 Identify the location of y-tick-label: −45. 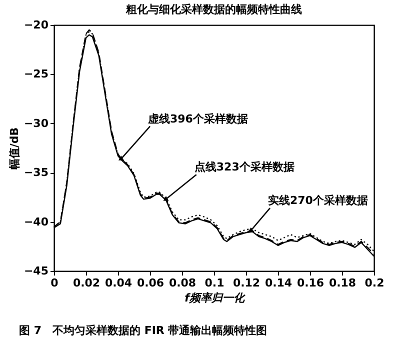
(36, 271).